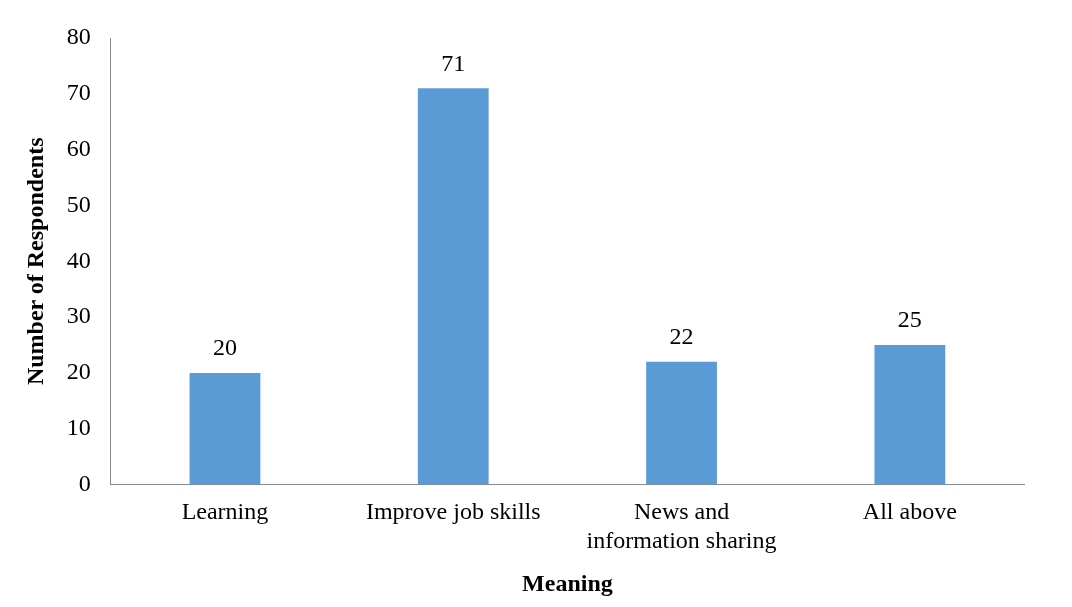 This screenshot has width=1072, height=607. What do you see at coordinates (909, 511) in the screenshot?
I see `x-tick-label: All above` at bounding box center [909, 511].